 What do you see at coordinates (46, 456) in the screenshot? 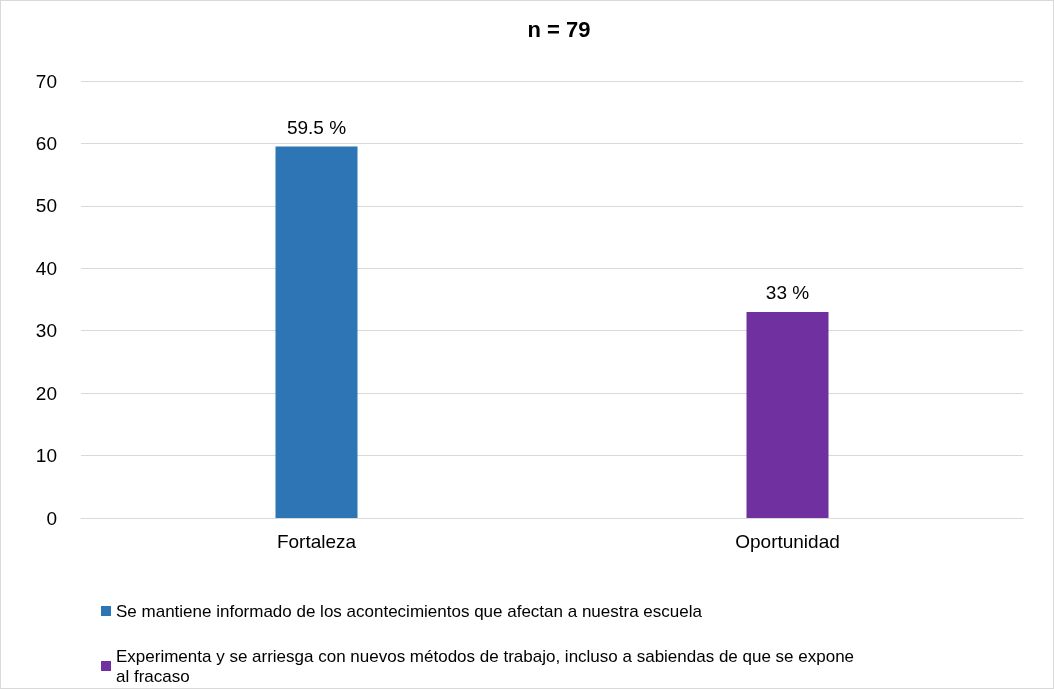
I see `y-tick-label: 10` at bounding box center [46, 456].